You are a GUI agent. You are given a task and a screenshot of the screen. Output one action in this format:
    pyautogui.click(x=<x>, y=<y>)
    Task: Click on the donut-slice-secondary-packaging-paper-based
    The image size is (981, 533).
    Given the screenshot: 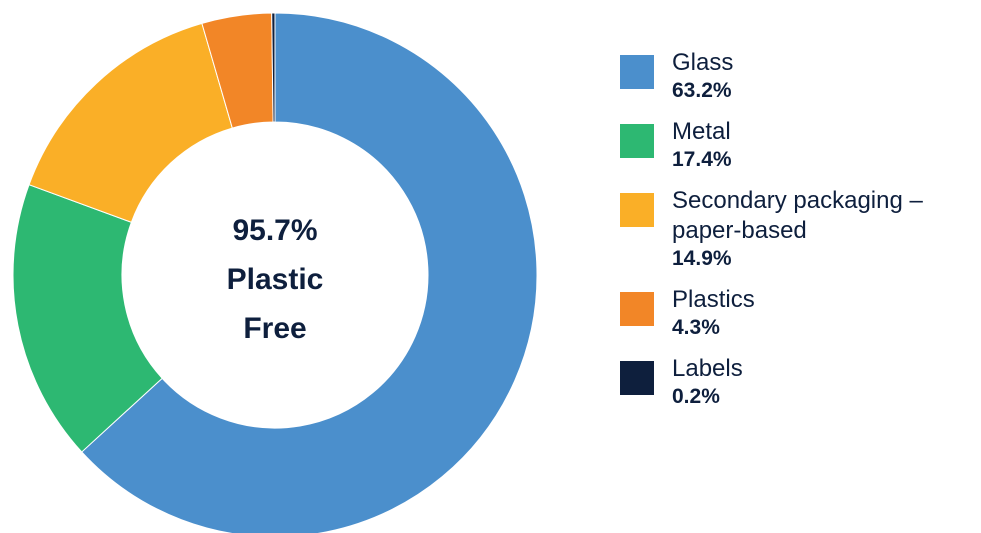 What is the action you would take?
    pyautogui.click(x=130, y=122)
    